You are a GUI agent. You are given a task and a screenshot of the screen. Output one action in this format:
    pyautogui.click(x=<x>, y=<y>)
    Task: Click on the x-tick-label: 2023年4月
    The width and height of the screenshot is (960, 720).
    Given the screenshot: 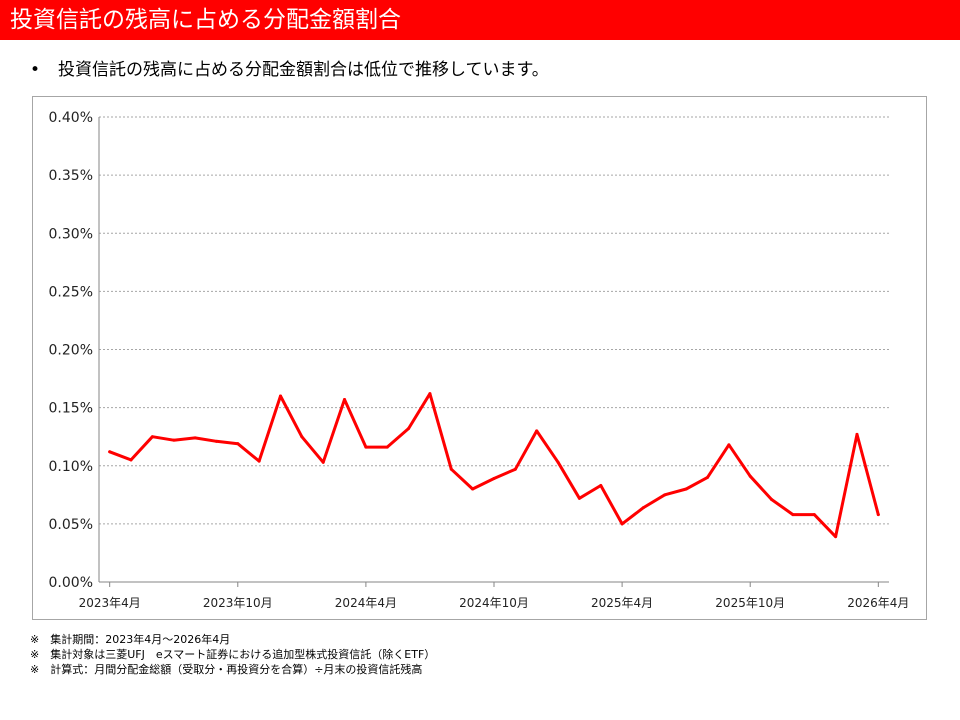 What is the action you would take?
    pyautogui.click(x=110, y=603)
    